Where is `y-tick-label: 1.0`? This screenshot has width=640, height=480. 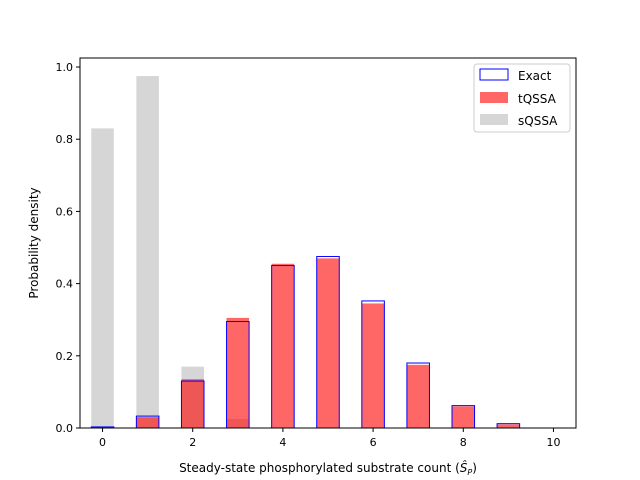 y-tick-label: 1.0 is located at coordinates (65, 67).